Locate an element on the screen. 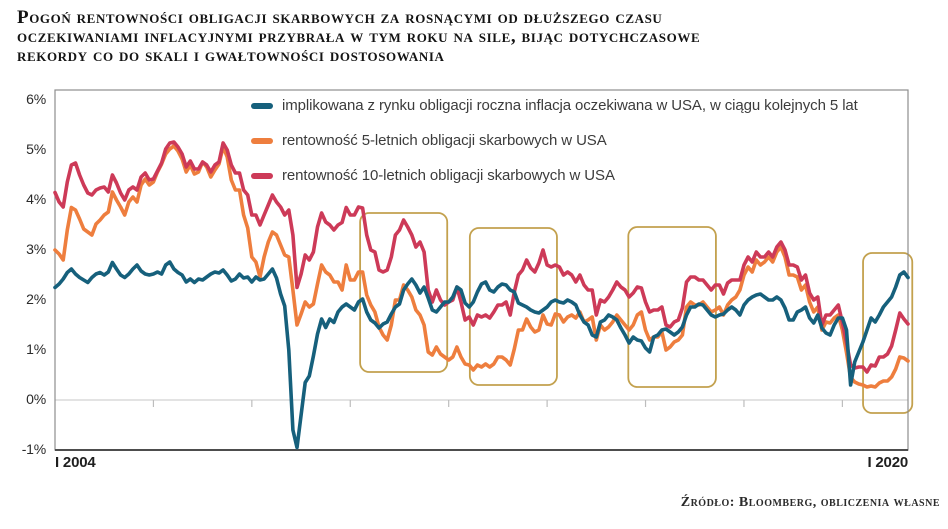 This screenshot has width=948, height=529. y-axis-label: 4% is located at coordinates (36, 199).